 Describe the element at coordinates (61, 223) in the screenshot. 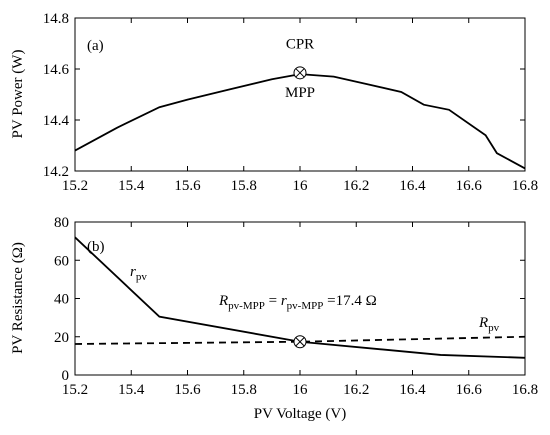

I see `panel-b-y-tick-label: 80` at that location.